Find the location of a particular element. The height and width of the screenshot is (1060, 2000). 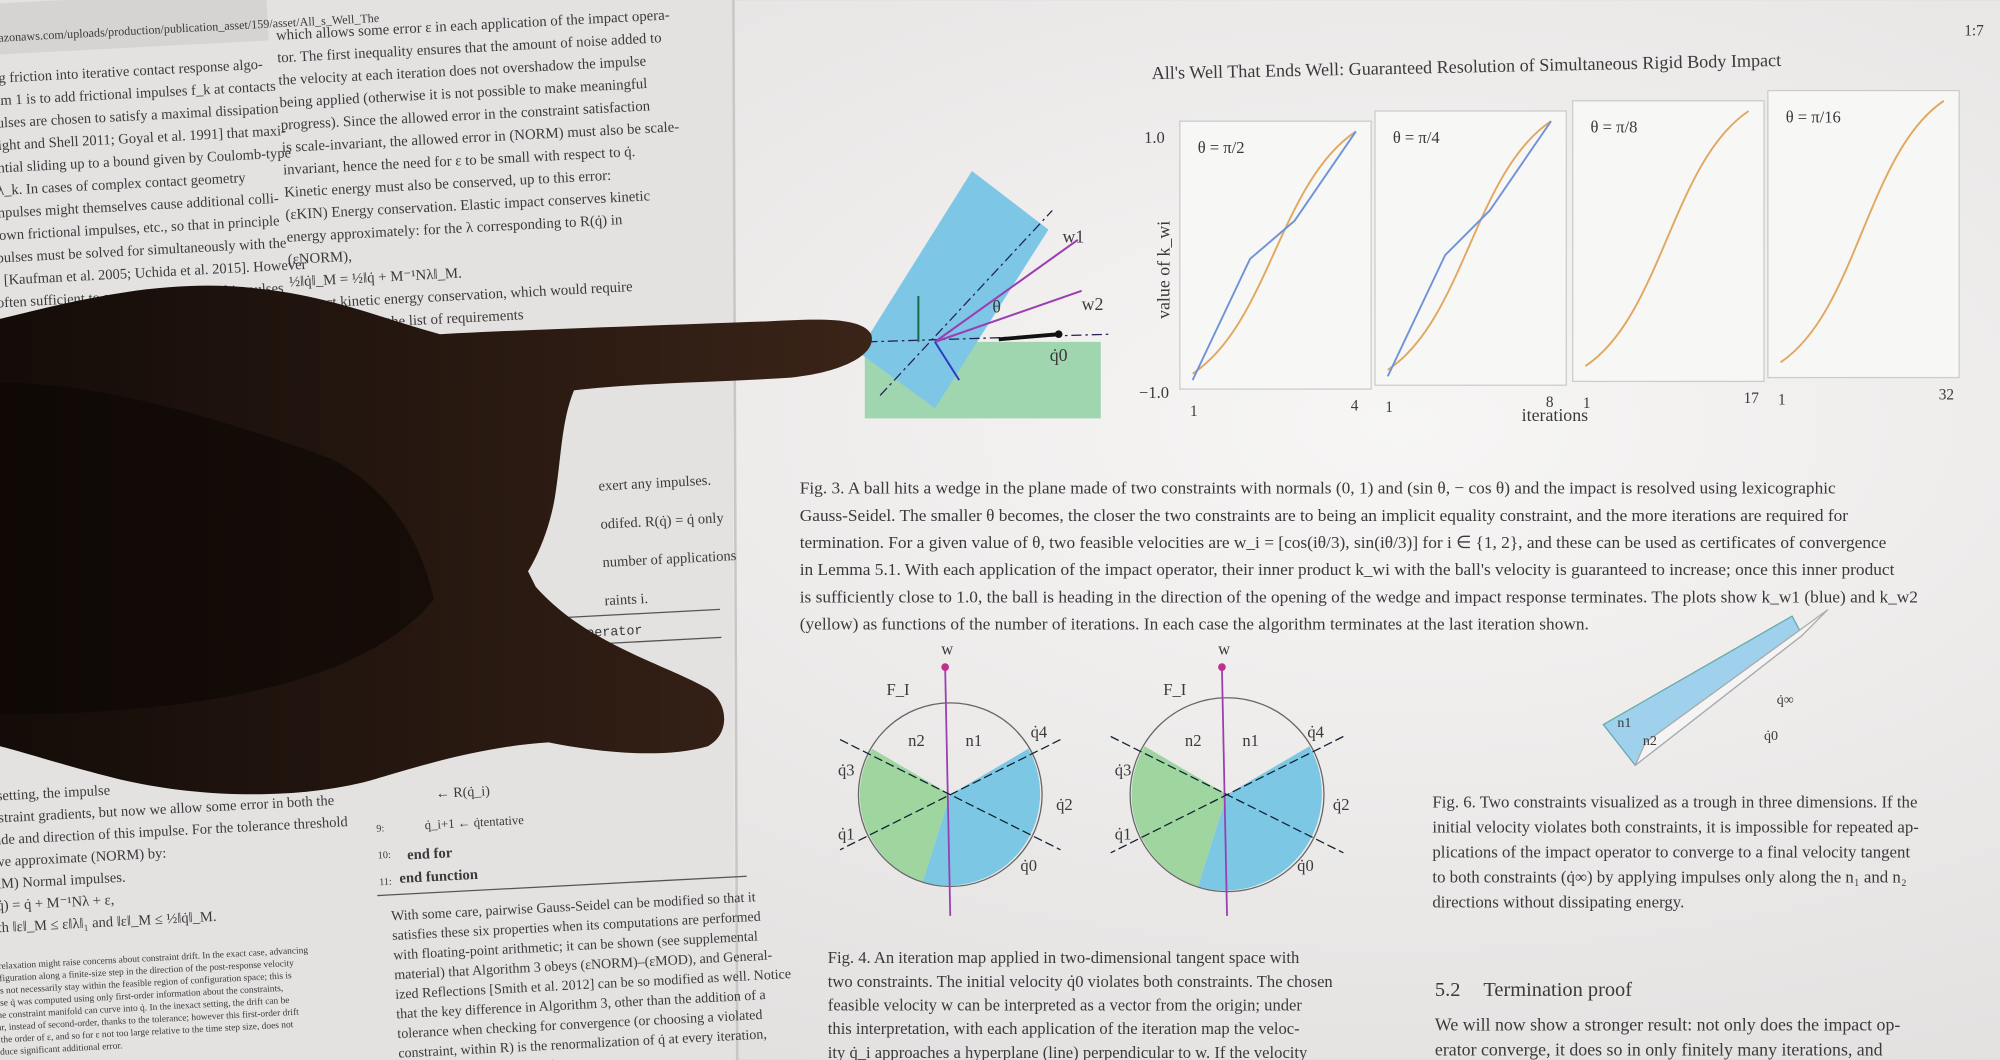

normal-arrow is located at coordinates (947, 361).